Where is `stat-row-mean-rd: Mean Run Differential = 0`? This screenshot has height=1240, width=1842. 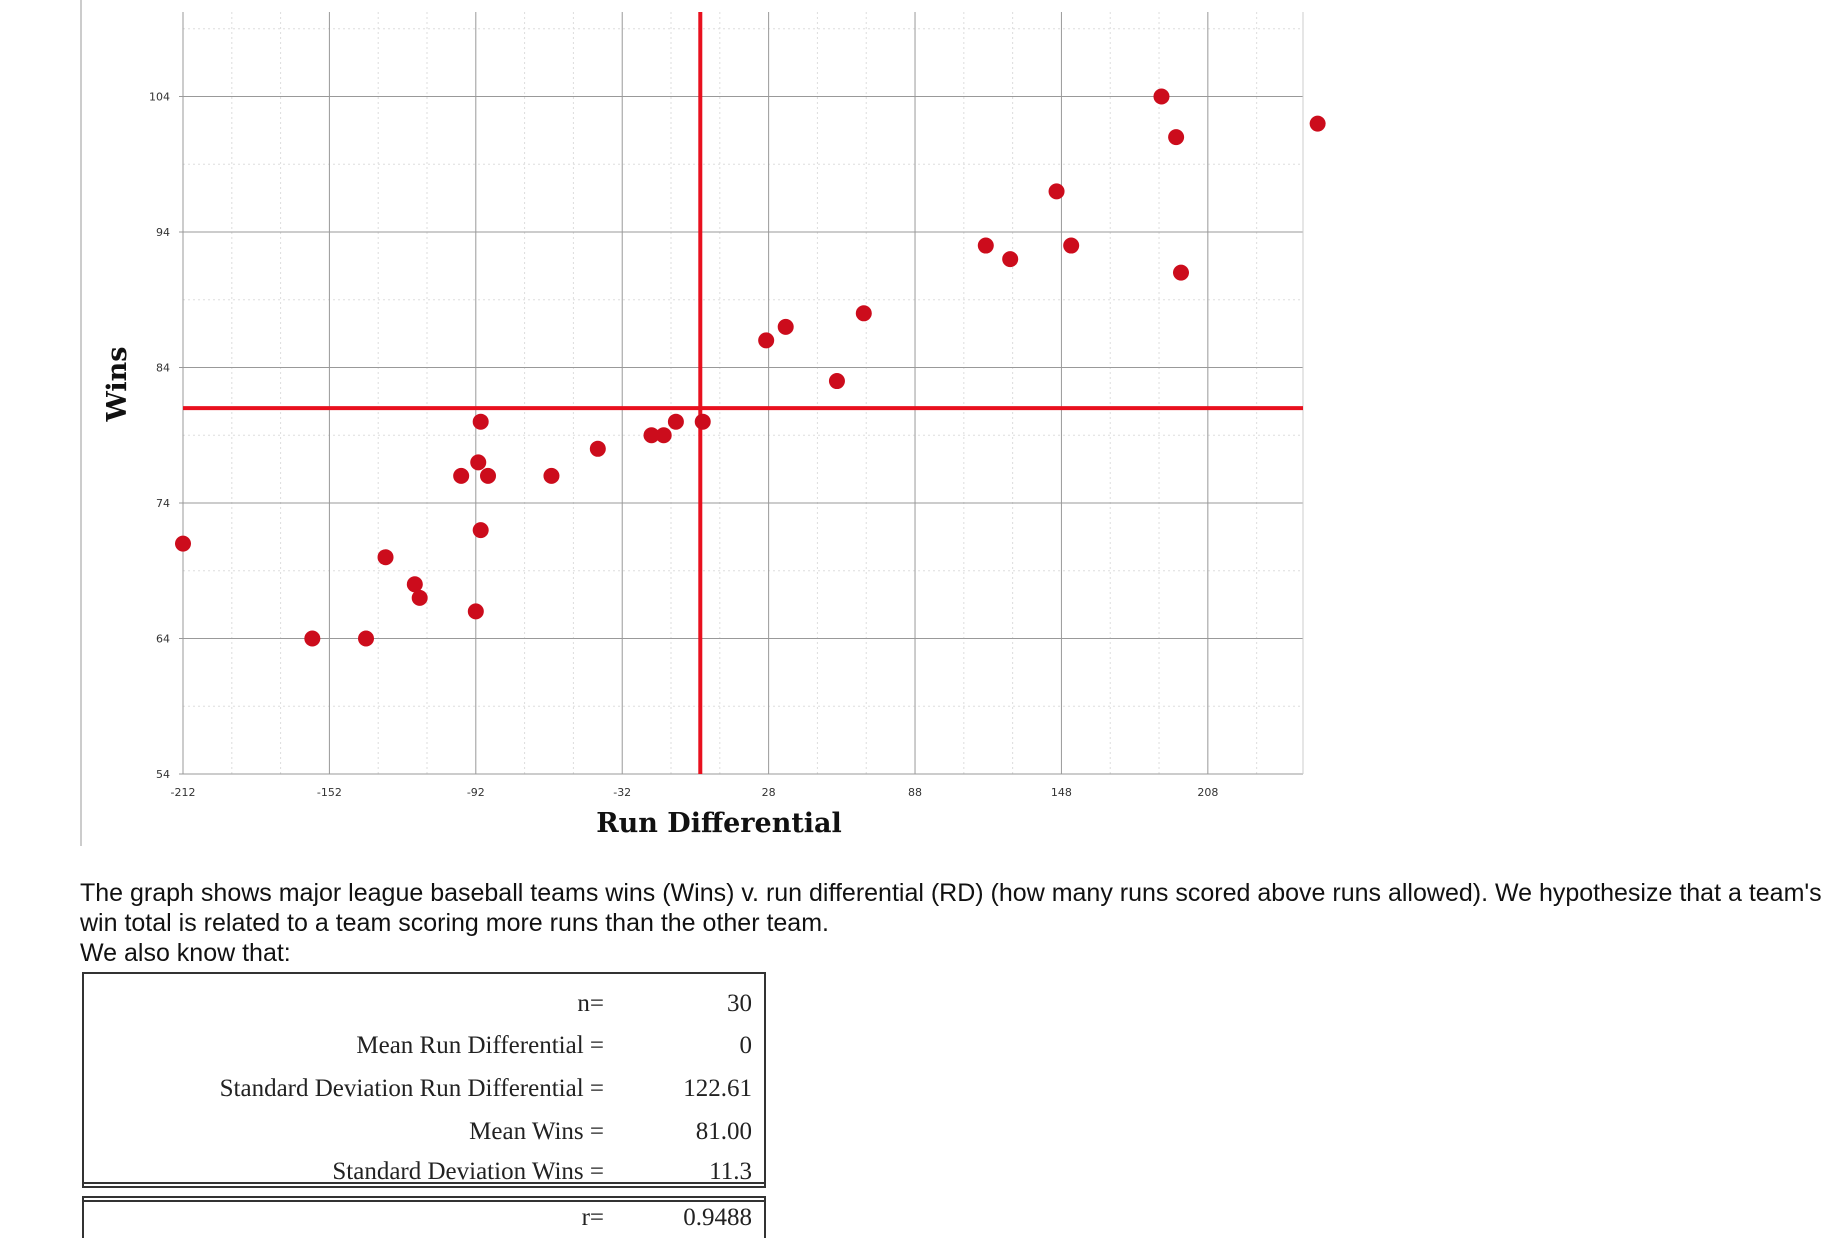 stat-row-mean-rd: Mean Run Differential = 0 is located at coordinates (424, 1050).